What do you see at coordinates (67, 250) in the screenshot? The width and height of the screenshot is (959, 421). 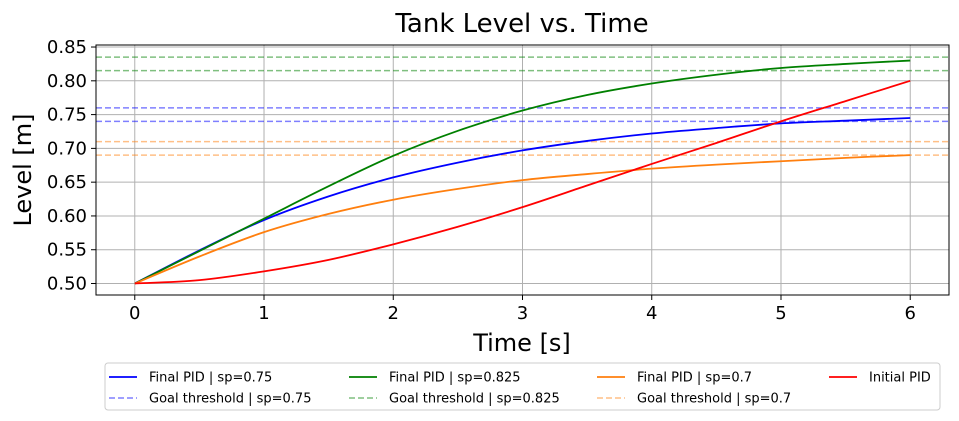 I see `y-tick-label: 0.55` at bounding box center [67, 250].